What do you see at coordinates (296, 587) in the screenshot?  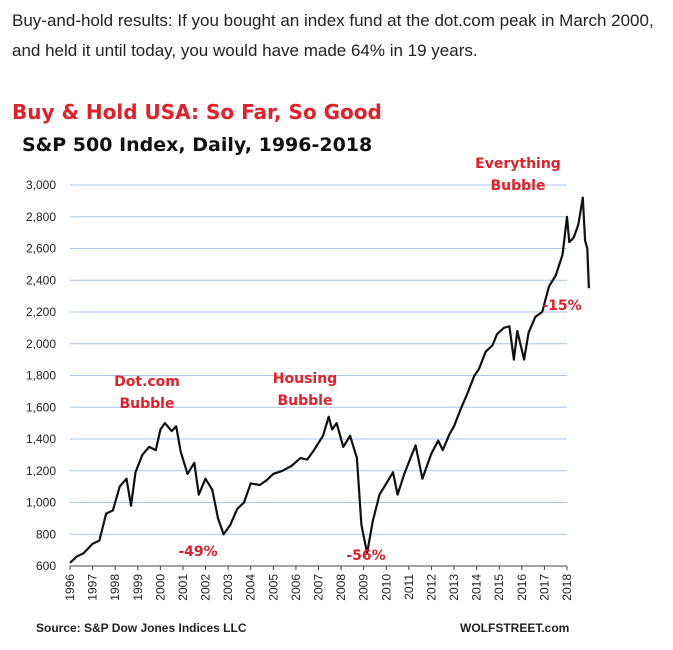 I see `x-tick-label: 2006` at bounding box center [296, 587].